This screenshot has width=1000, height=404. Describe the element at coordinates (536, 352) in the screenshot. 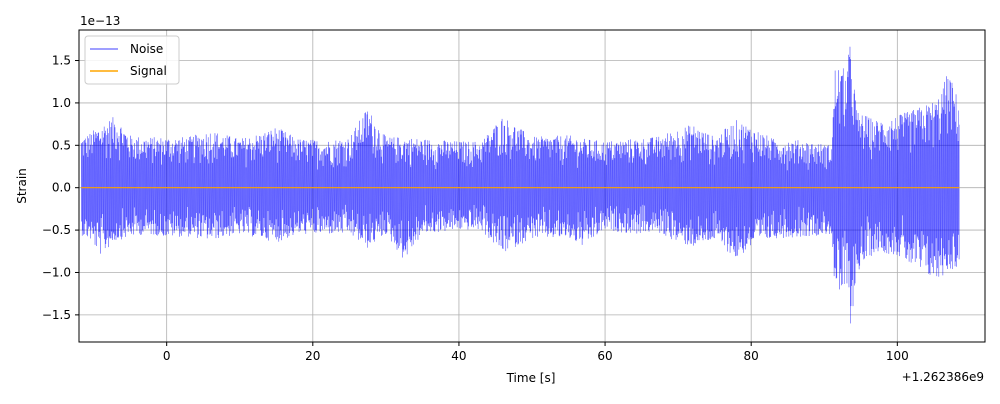

I see `x-axis: 0 20 40 60 80 100` at that location.